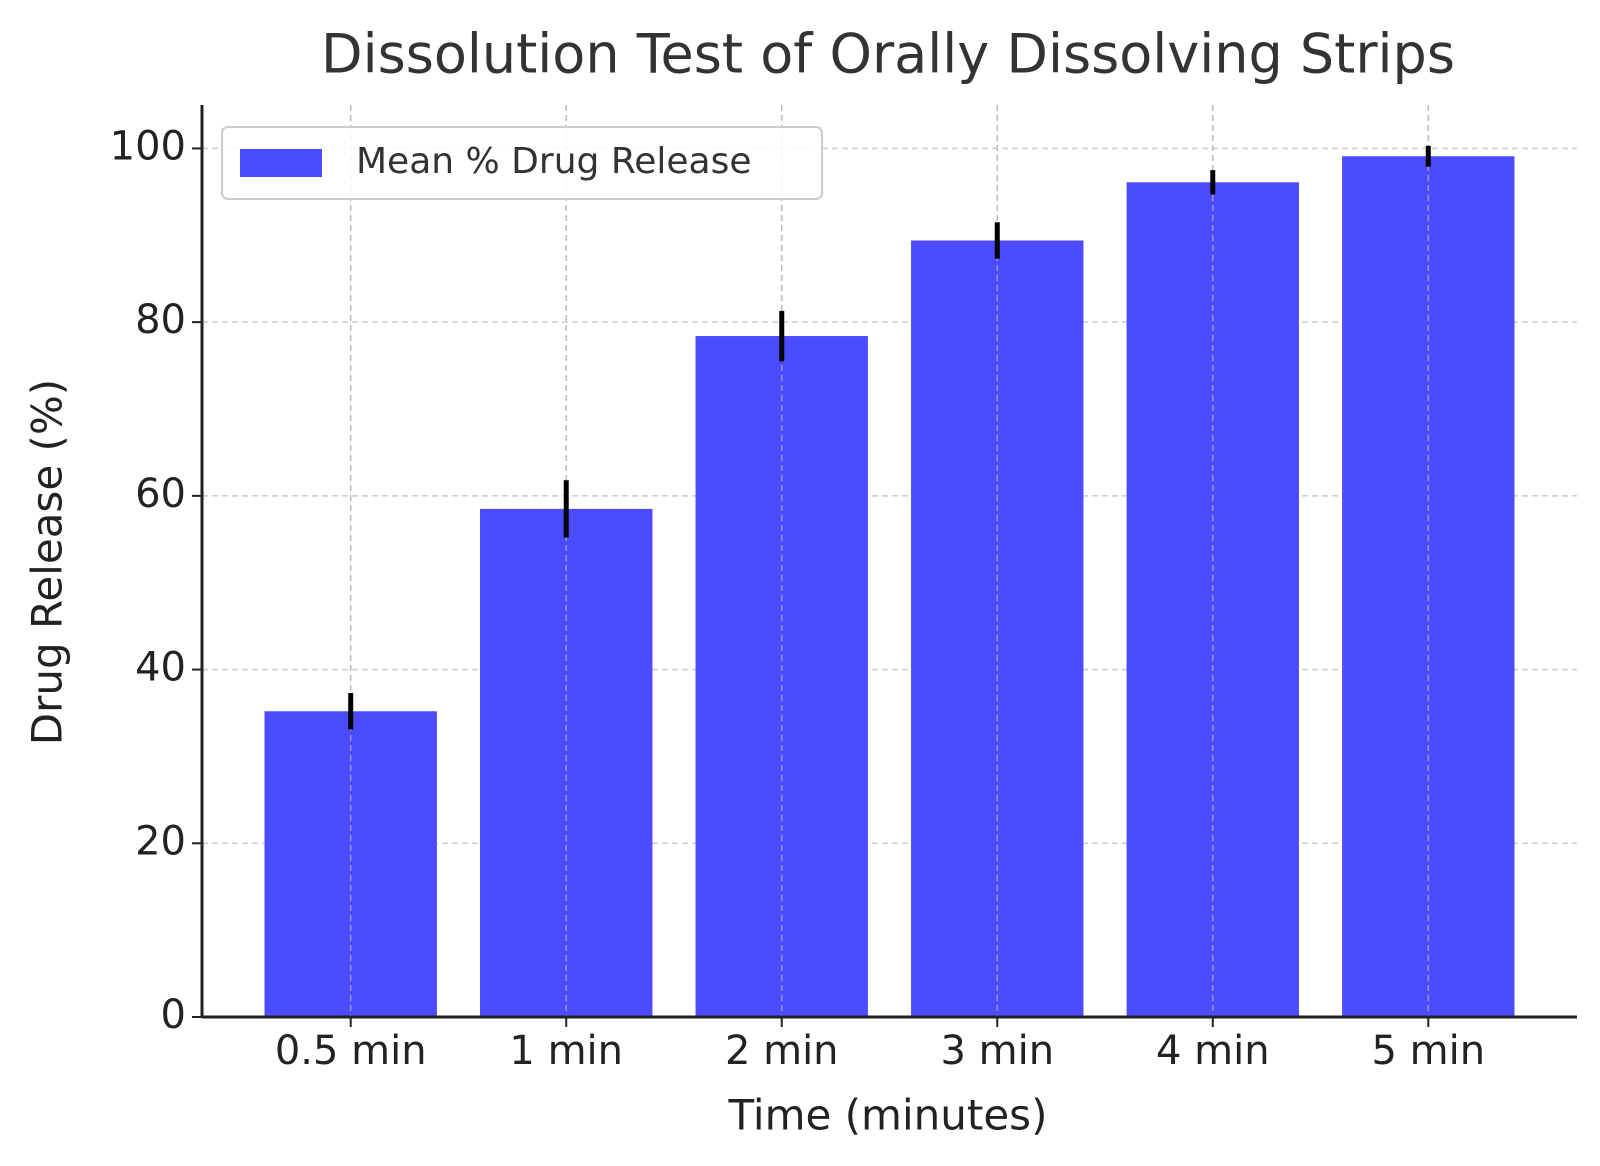 The image size is (1600, 1166). What do you see at coordinates (281, 163) in the screenshot?
I see `legend-swatch` at bounding box center [281, 163].